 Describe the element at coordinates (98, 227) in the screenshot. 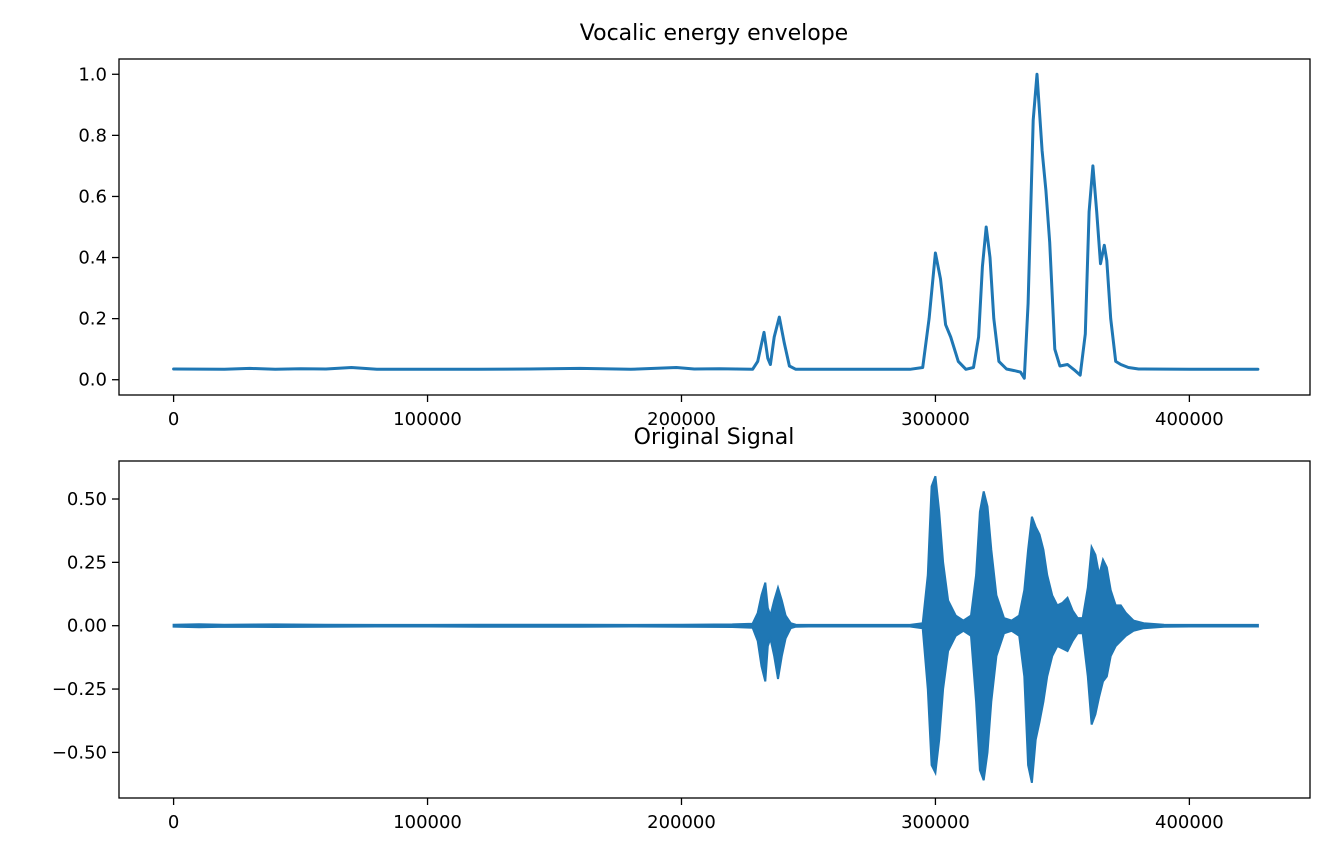

I see `envelope-y-axis: 0.0 0.2 0.4 0.6 0.8 1.0` at that location.